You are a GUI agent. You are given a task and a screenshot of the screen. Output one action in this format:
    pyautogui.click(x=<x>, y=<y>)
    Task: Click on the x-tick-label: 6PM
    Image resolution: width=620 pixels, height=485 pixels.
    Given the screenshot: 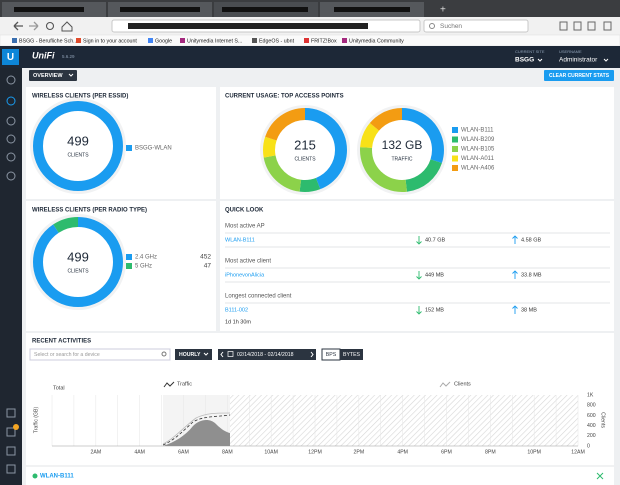 What is the action you would take?
    pyautogui.click(x=446, y=452)
    